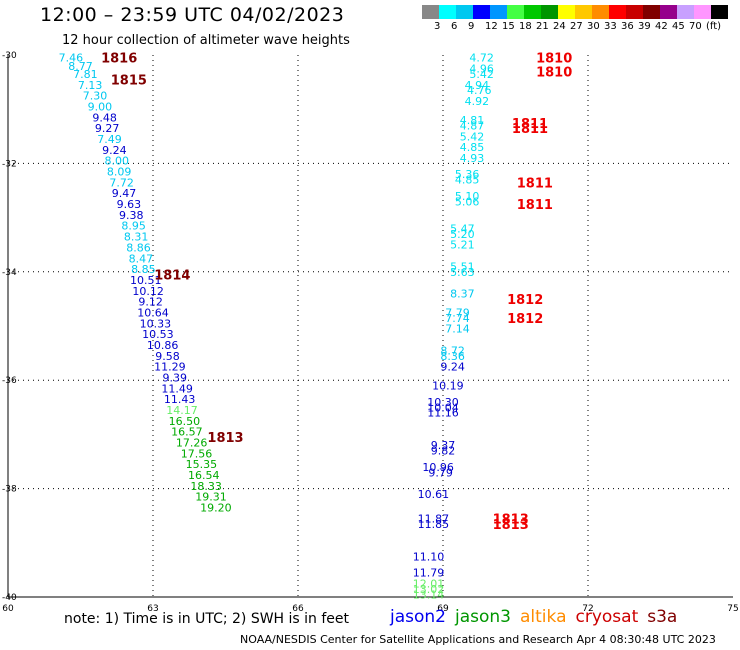 The image size is (740, 650). Describe the element at coordinates (152, 609) in the screenshot. I see `x-tick-label: 63` at that location.